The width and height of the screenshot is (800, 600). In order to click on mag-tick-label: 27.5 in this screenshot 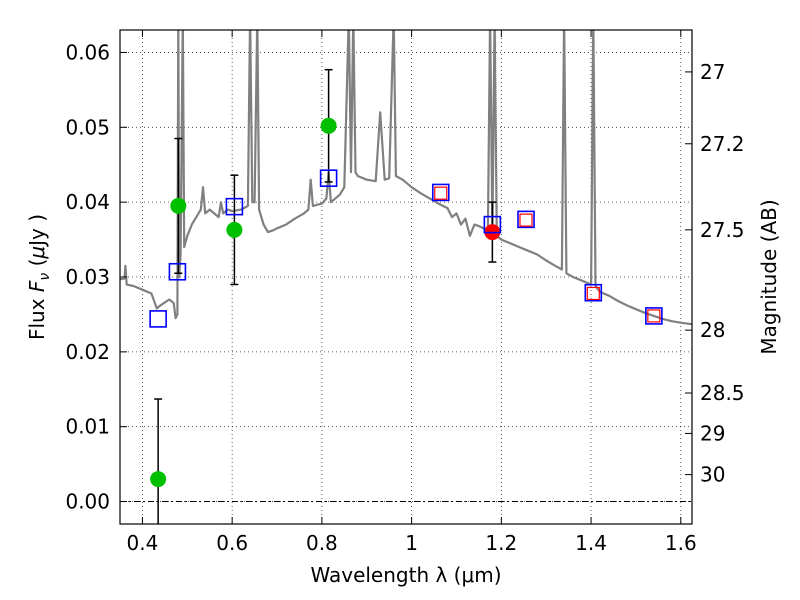, I will do `click(722, 230)`.